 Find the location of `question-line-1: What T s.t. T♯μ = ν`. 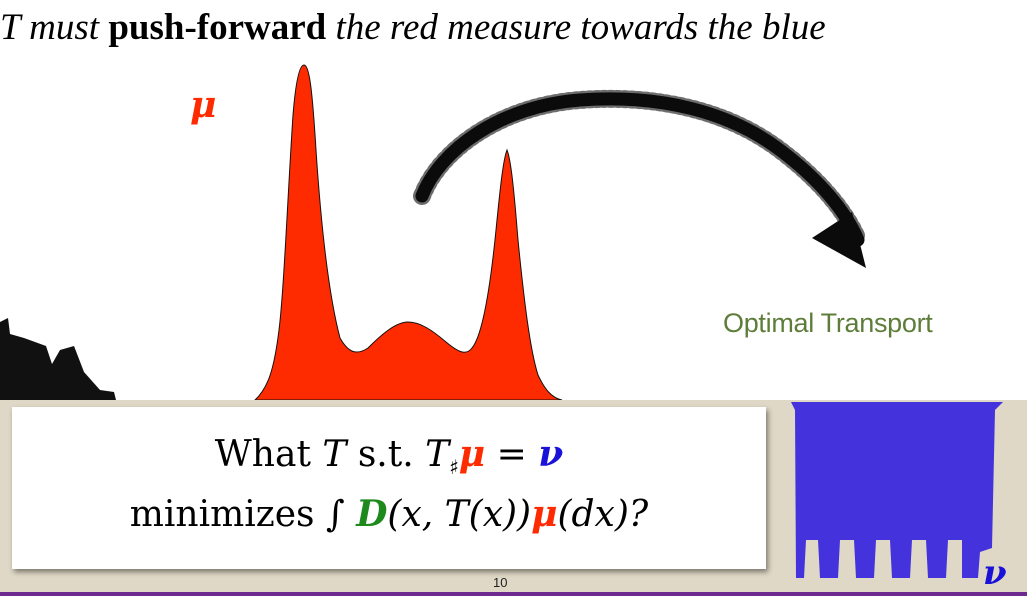

question-line-1: What T s.t. T♯μ = ν is located at coordinates (389, 456).